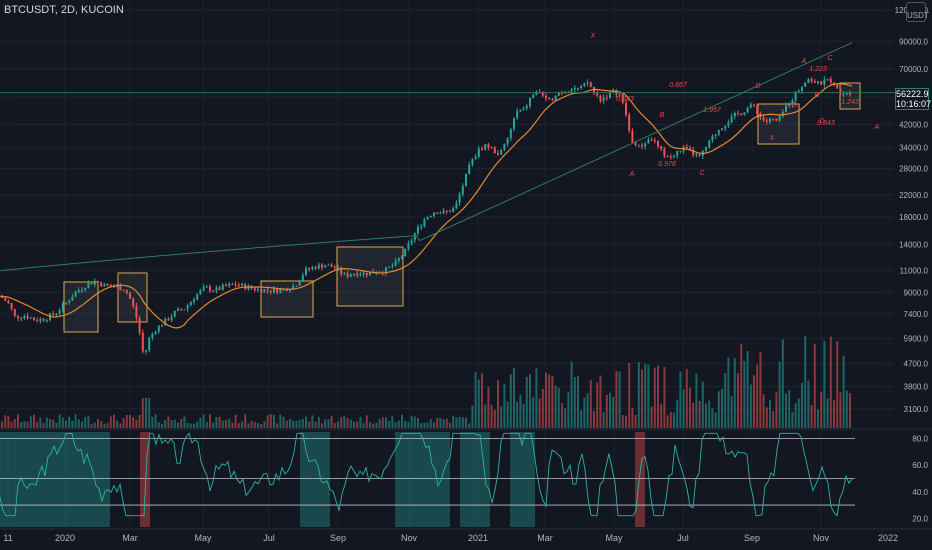 Image resolution: width=932 pixels, height=550 pixels. I want to click on rsi-tick-label: 40.0, so click(920, 492).